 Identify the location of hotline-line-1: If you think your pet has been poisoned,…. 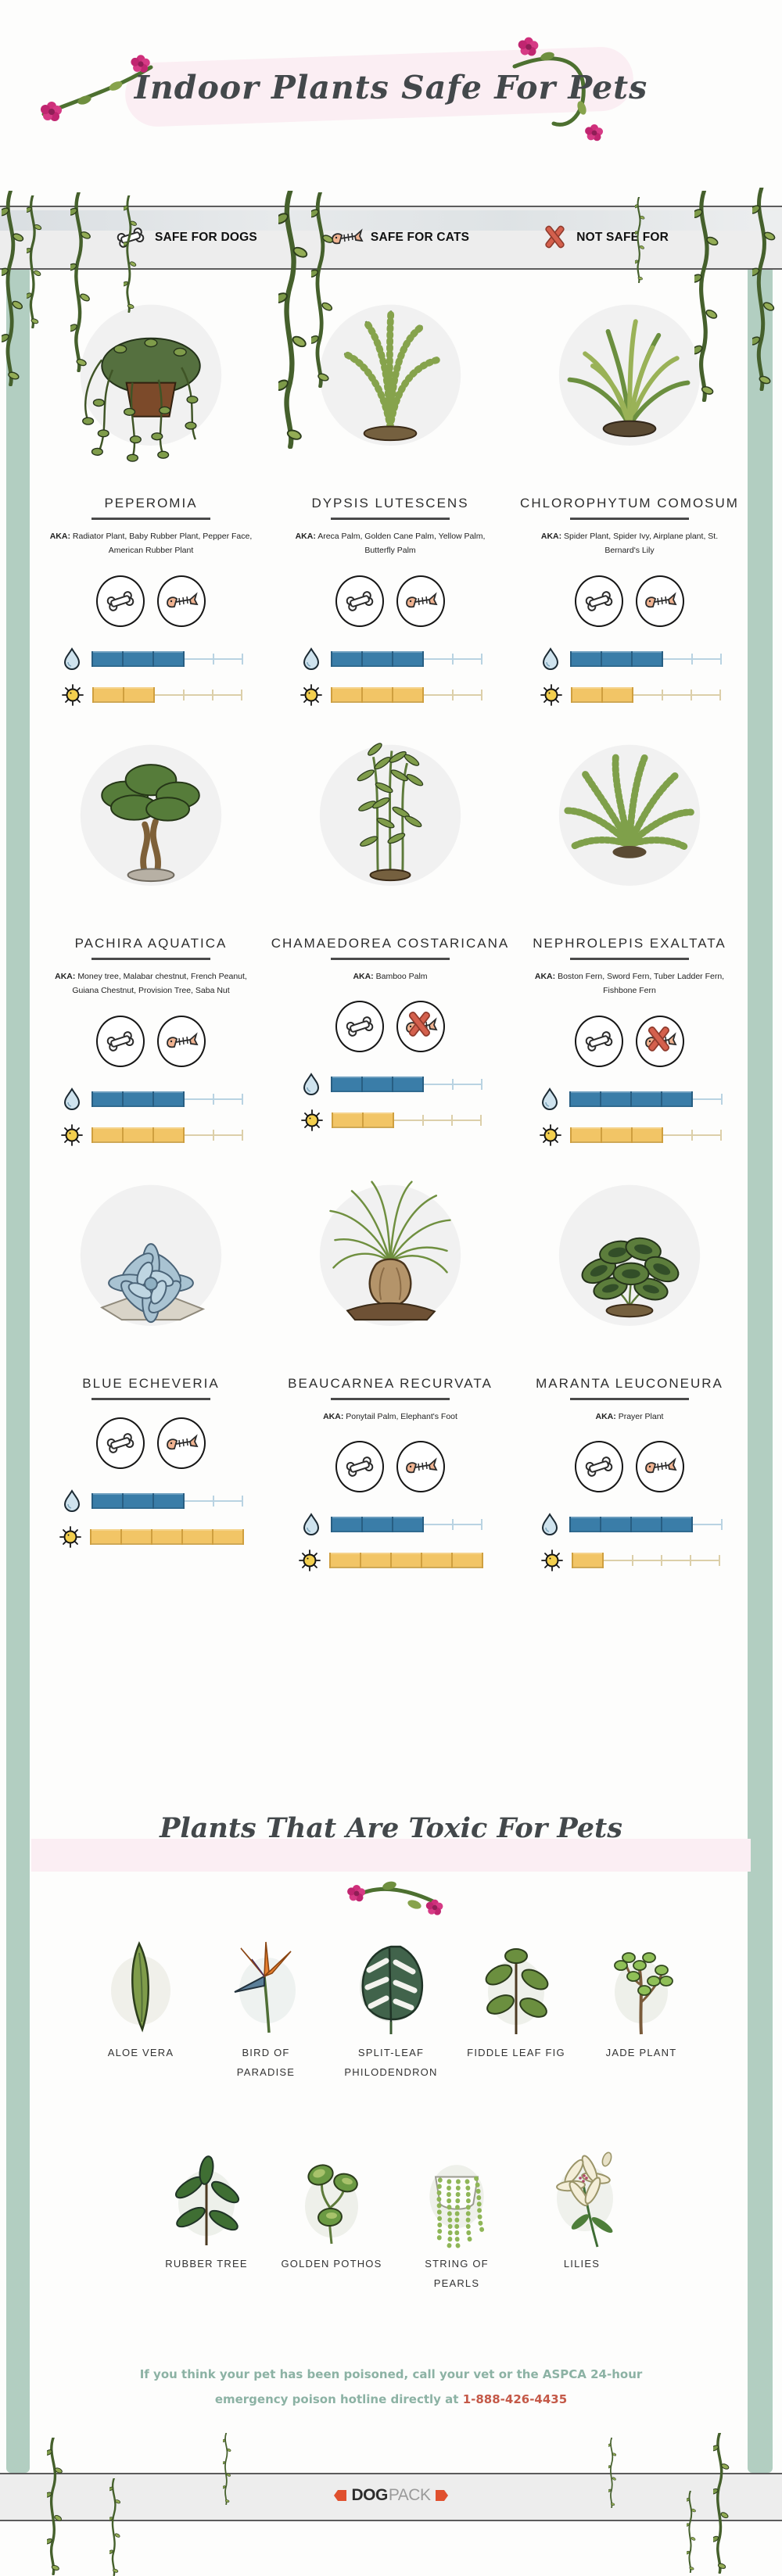
(391, 2374).